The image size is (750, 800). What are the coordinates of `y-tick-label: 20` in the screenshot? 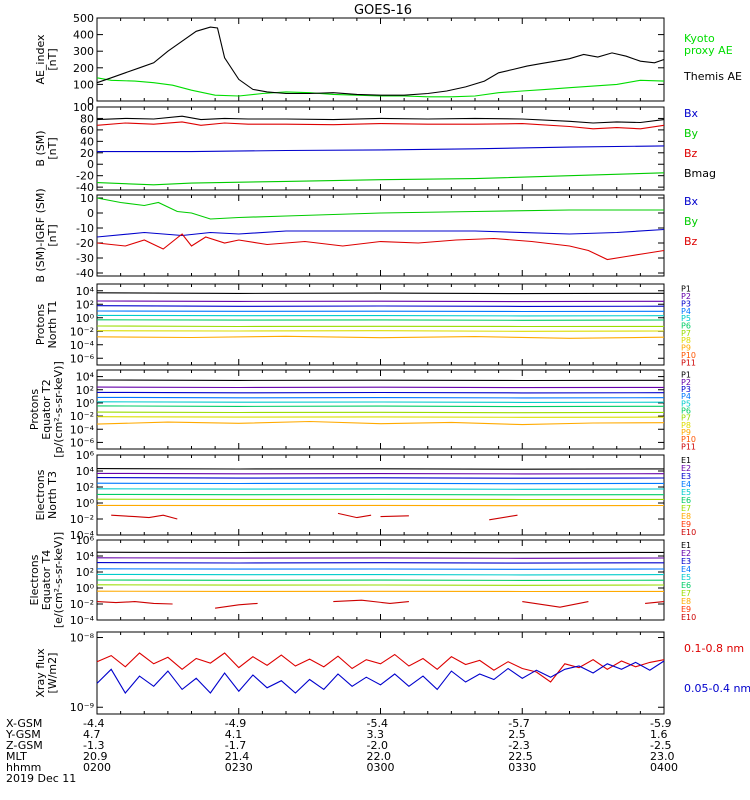 It's located at (87, 153).